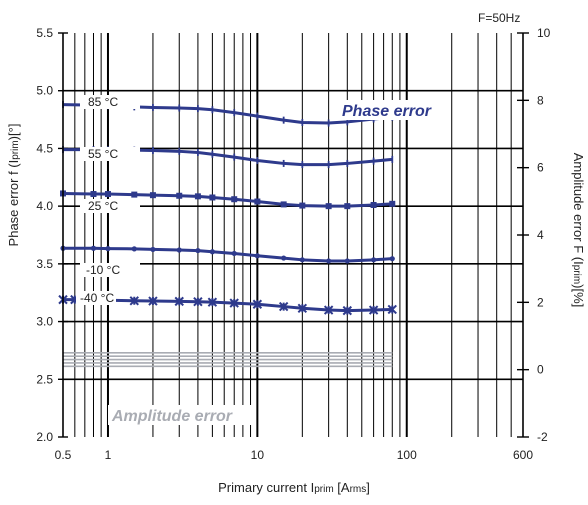 The image size is (588, 505). What do you see at coordinates (540, 168) in the screenshot?
I see `y-right-tick-label: 6` at bounding box center [540, 168].